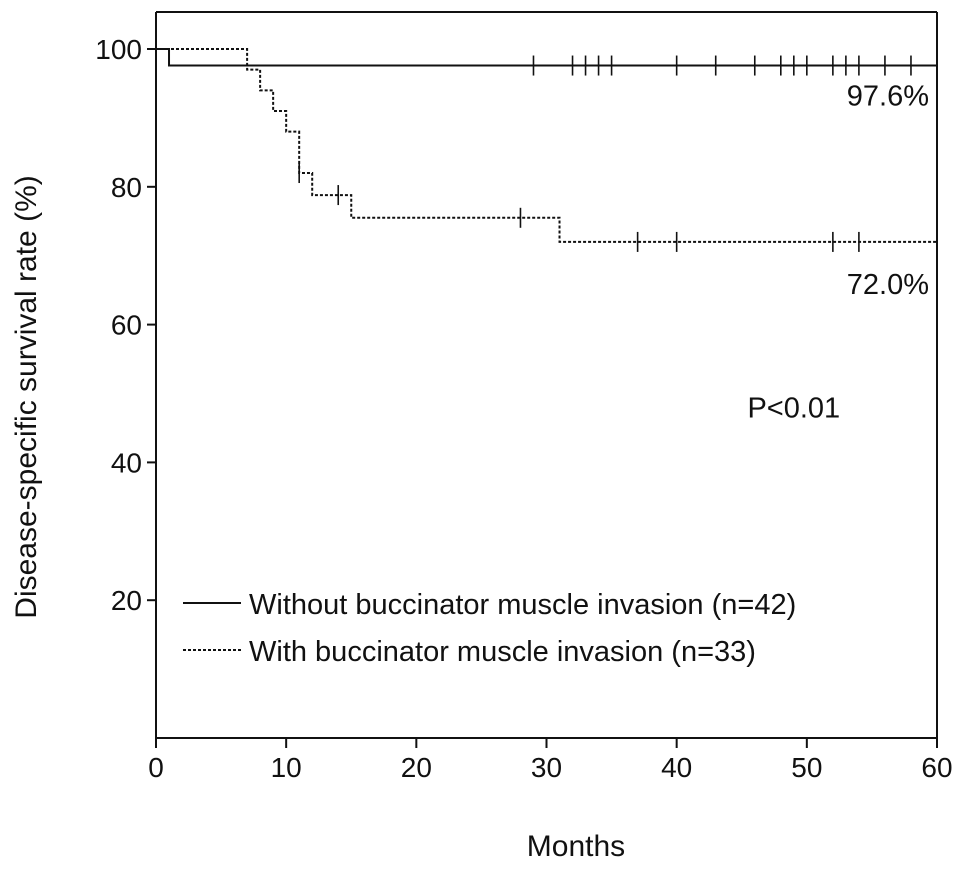 Image resolution: width=969 pixels, height=869 pixels. I want to click on x-tick-label: 20, so click(416, 767).